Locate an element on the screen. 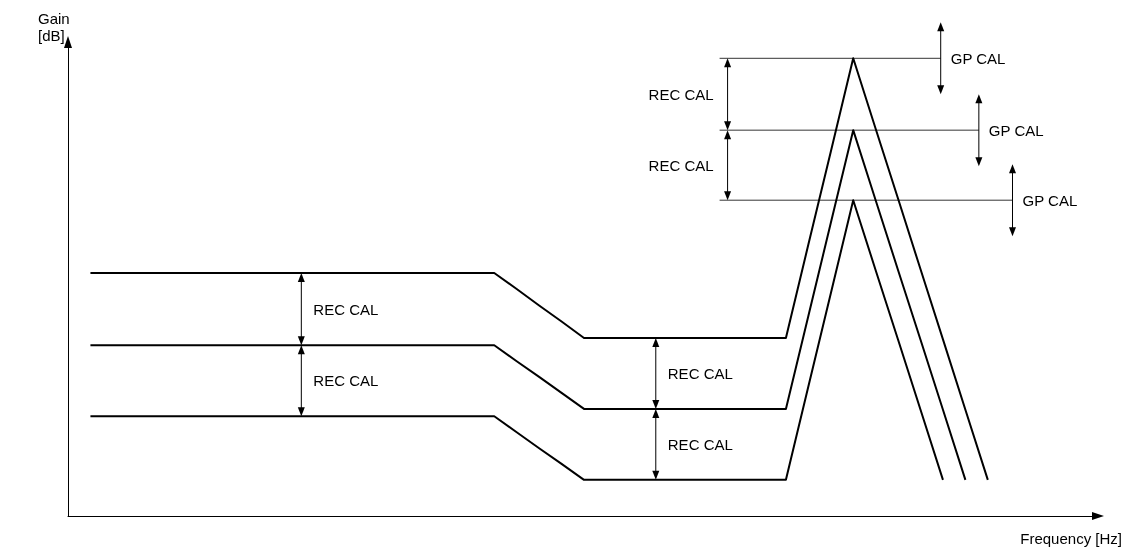 This screenshot has width=1133, height=548. x-axis-title: Frequency [Hz] is located at coordinates (1071, 538).